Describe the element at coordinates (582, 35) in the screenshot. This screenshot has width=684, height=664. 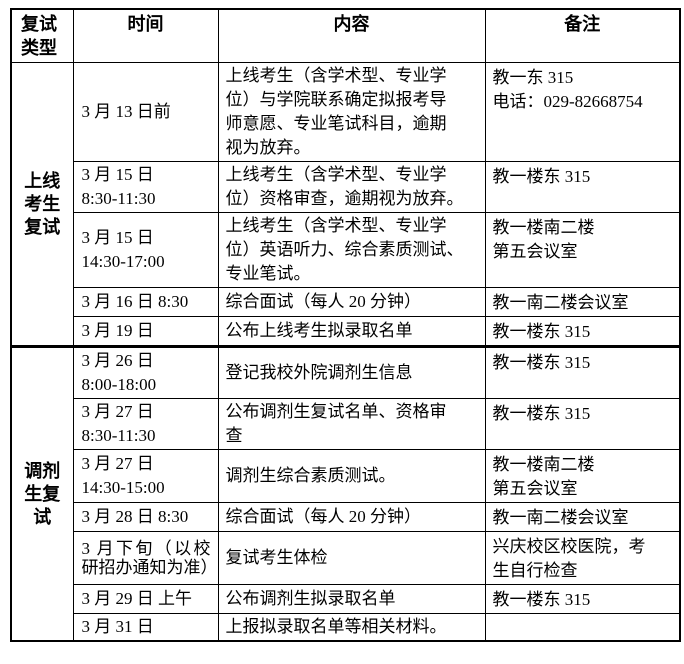
I see `header-note: 备注` at that location.